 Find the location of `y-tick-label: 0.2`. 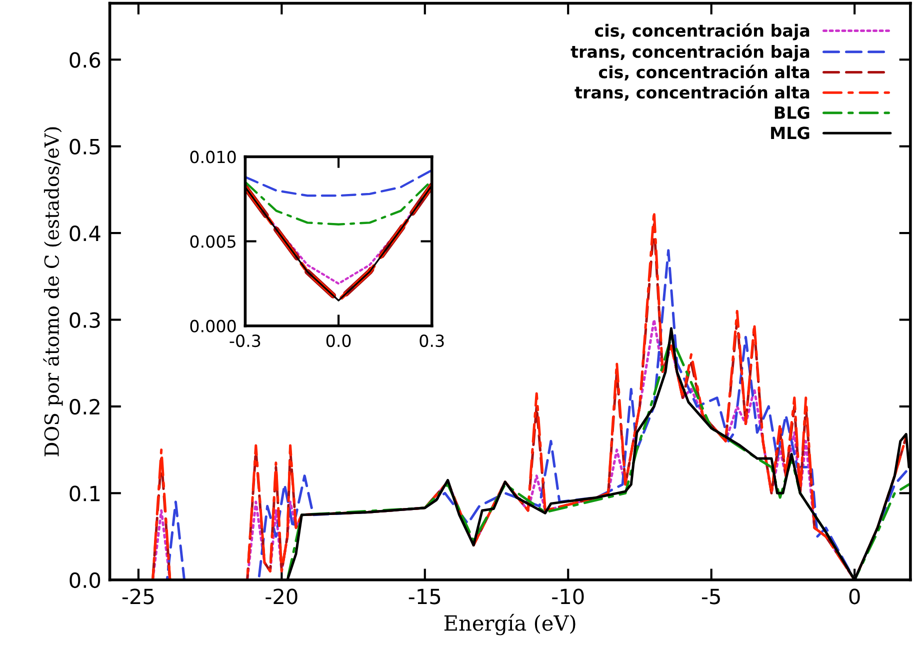

y-tick-label: 0.2 is located at coordinates (85, 406).